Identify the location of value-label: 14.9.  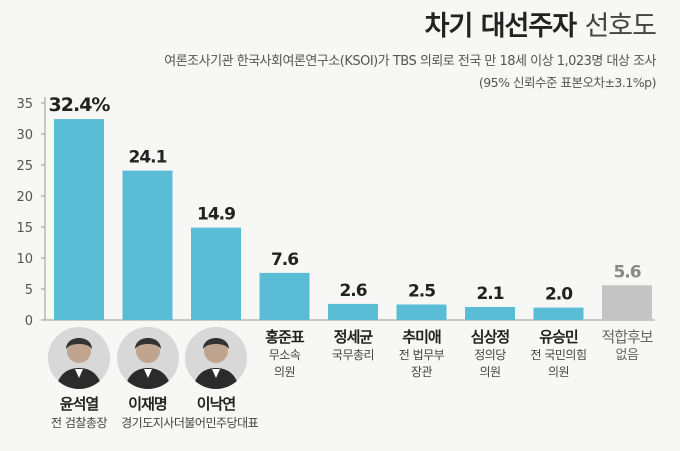
(216, 215).